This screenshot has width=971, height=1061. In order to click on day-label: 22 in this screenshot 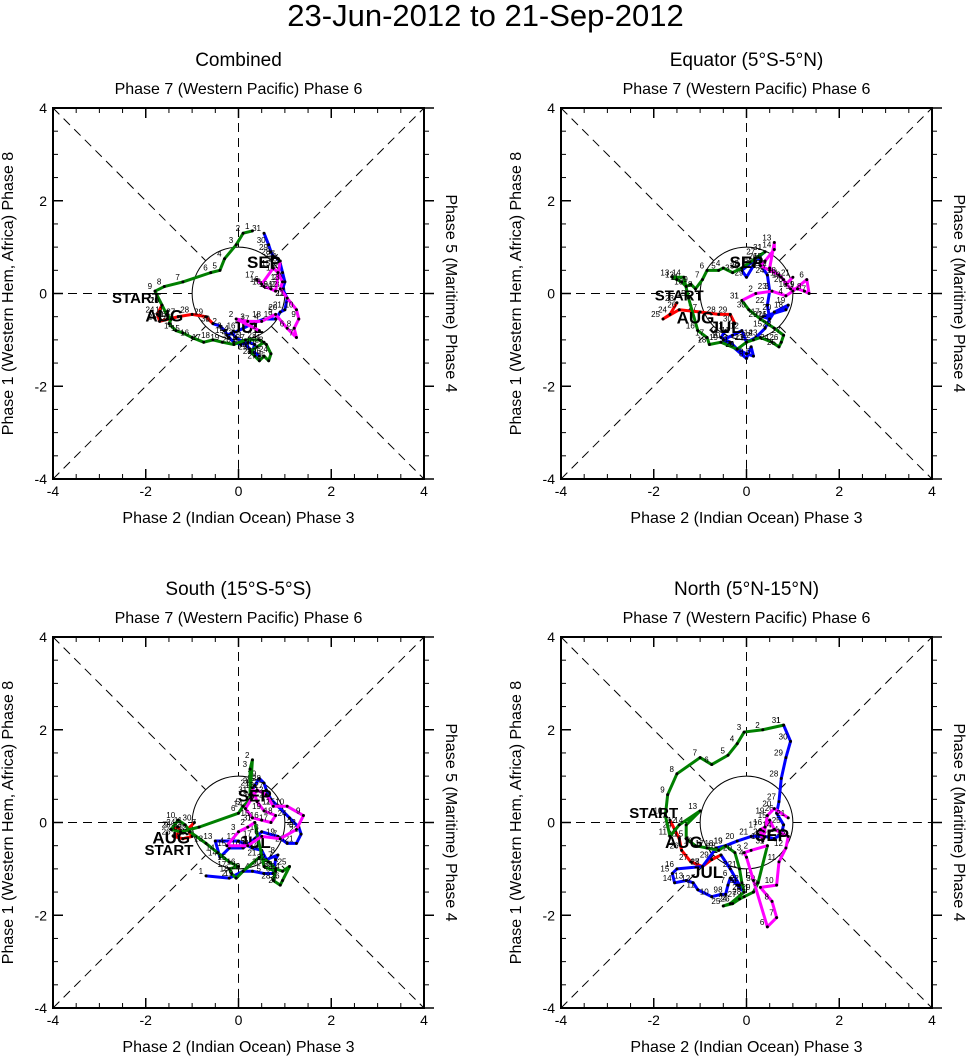, I will do `click(759, 300)`.